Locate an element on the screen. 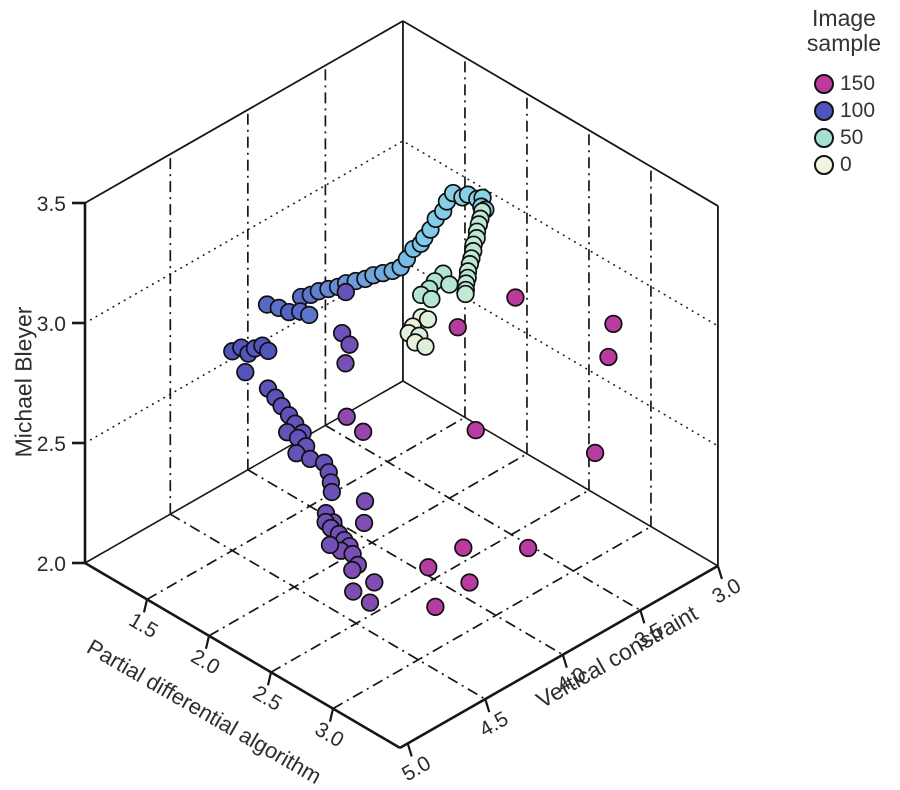 This screenshot has height=790, width=900. x-tick-label: 3.0 is located at coordinates (329, 735).